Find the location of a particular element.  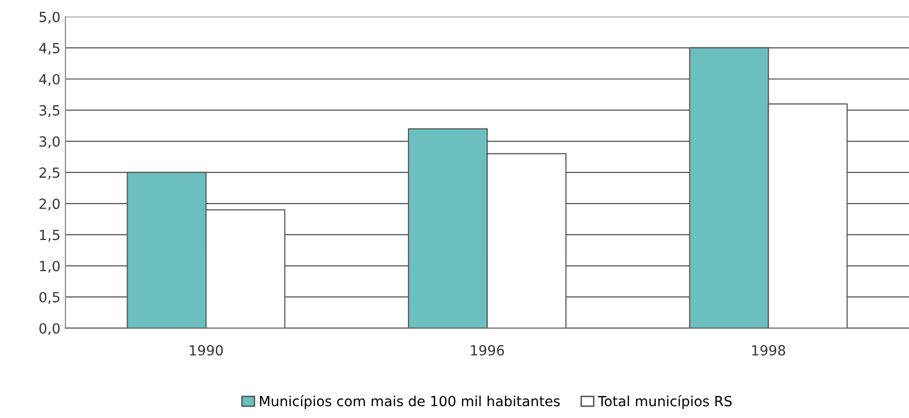

x-tick-label: 1990 is located at coordinates (206, 350).